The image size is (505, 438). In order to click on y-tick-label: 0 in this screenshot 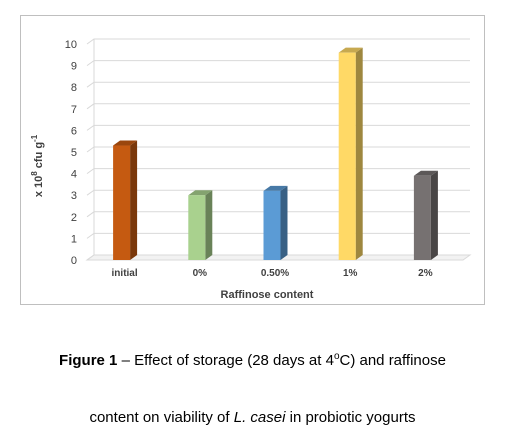, I will do `click(74, 261)`.